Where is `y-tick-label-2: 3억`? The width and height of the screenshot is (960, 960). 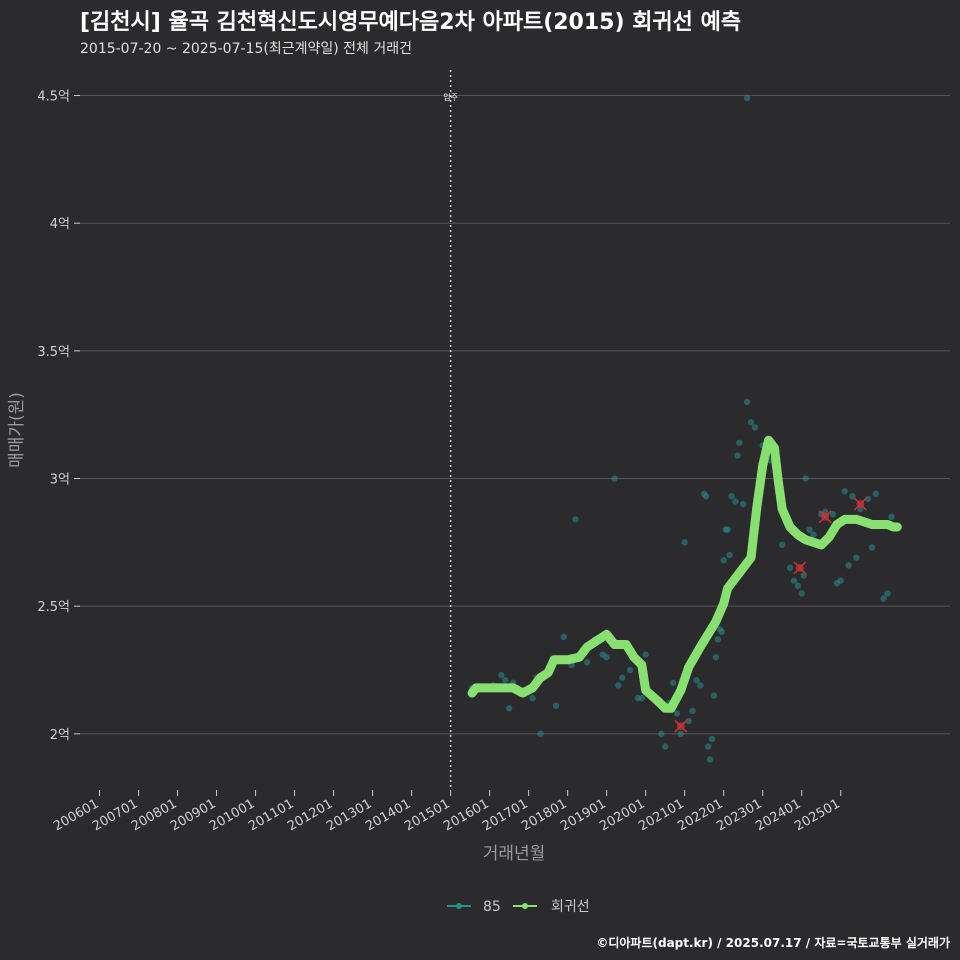 y-tick-label-2: 3억 is located at coordinates (60, 480).